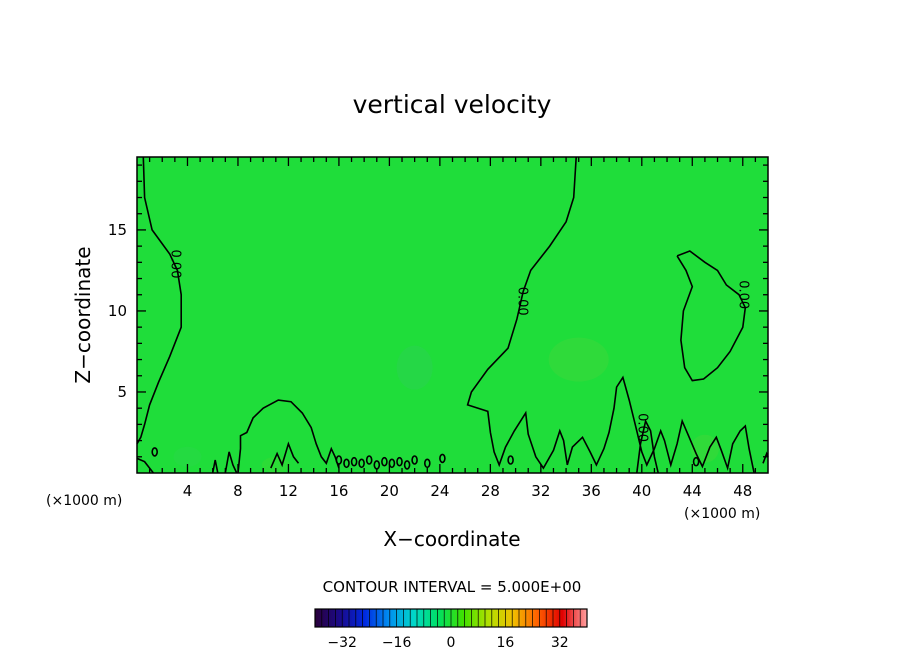 Image resolution: width=904 pixels, height=654 pixels. I want to click on colorbar-tick-label: 0, so click(451, 643).